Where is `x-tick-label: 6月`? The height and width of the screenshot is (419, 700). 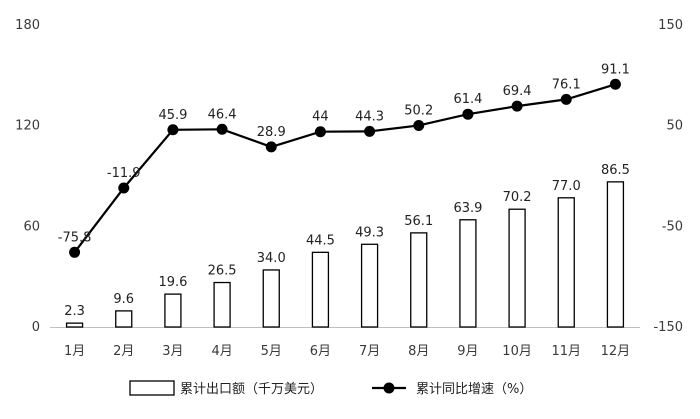 x-tick-label: 6月 is located at coordinates (320, 351).